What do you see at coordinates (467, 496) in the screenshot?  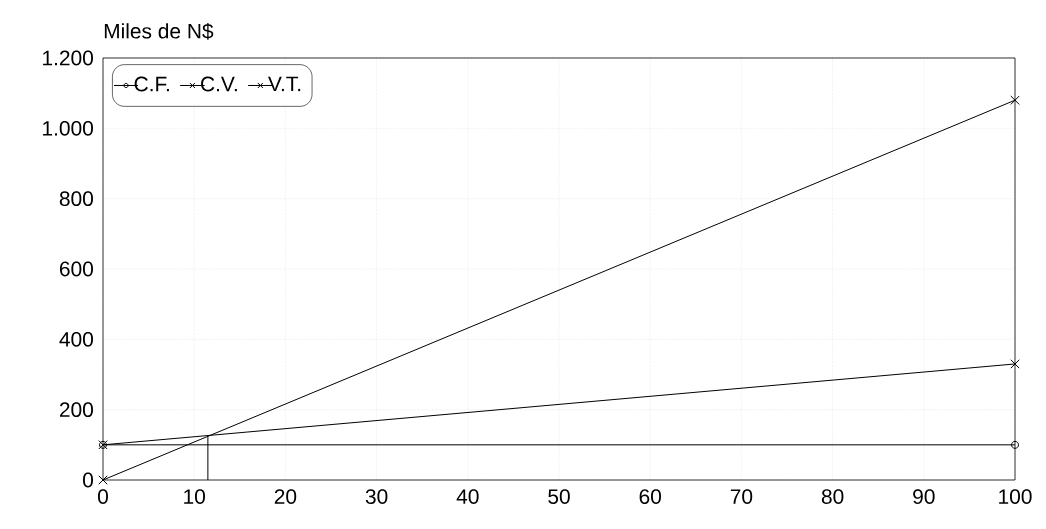 I see `x-tick-label: 40` at bounding box center [467, 496].